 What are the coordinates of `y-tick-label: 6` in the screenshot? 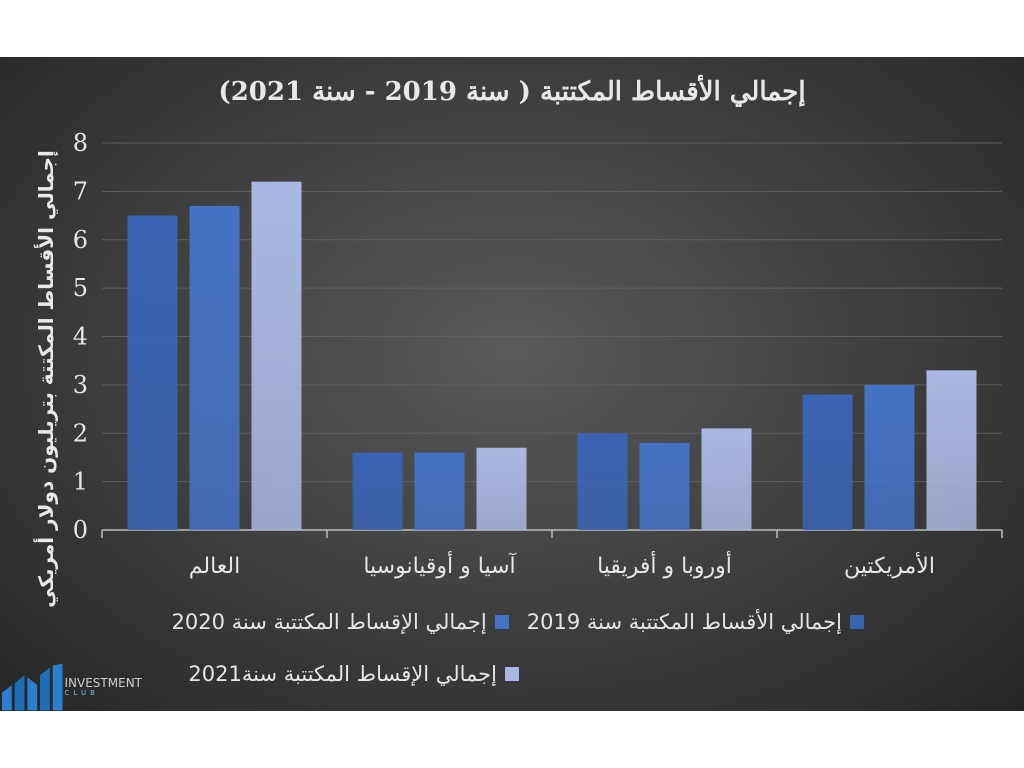 It's located at (80, 240).